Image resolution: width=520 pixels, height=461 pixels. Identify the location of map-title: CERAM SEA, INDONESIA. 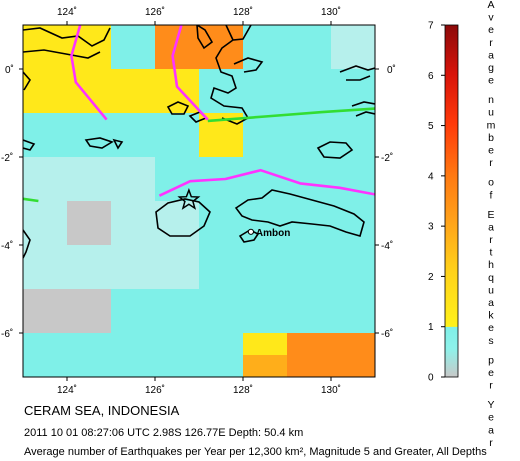
(102, 410).